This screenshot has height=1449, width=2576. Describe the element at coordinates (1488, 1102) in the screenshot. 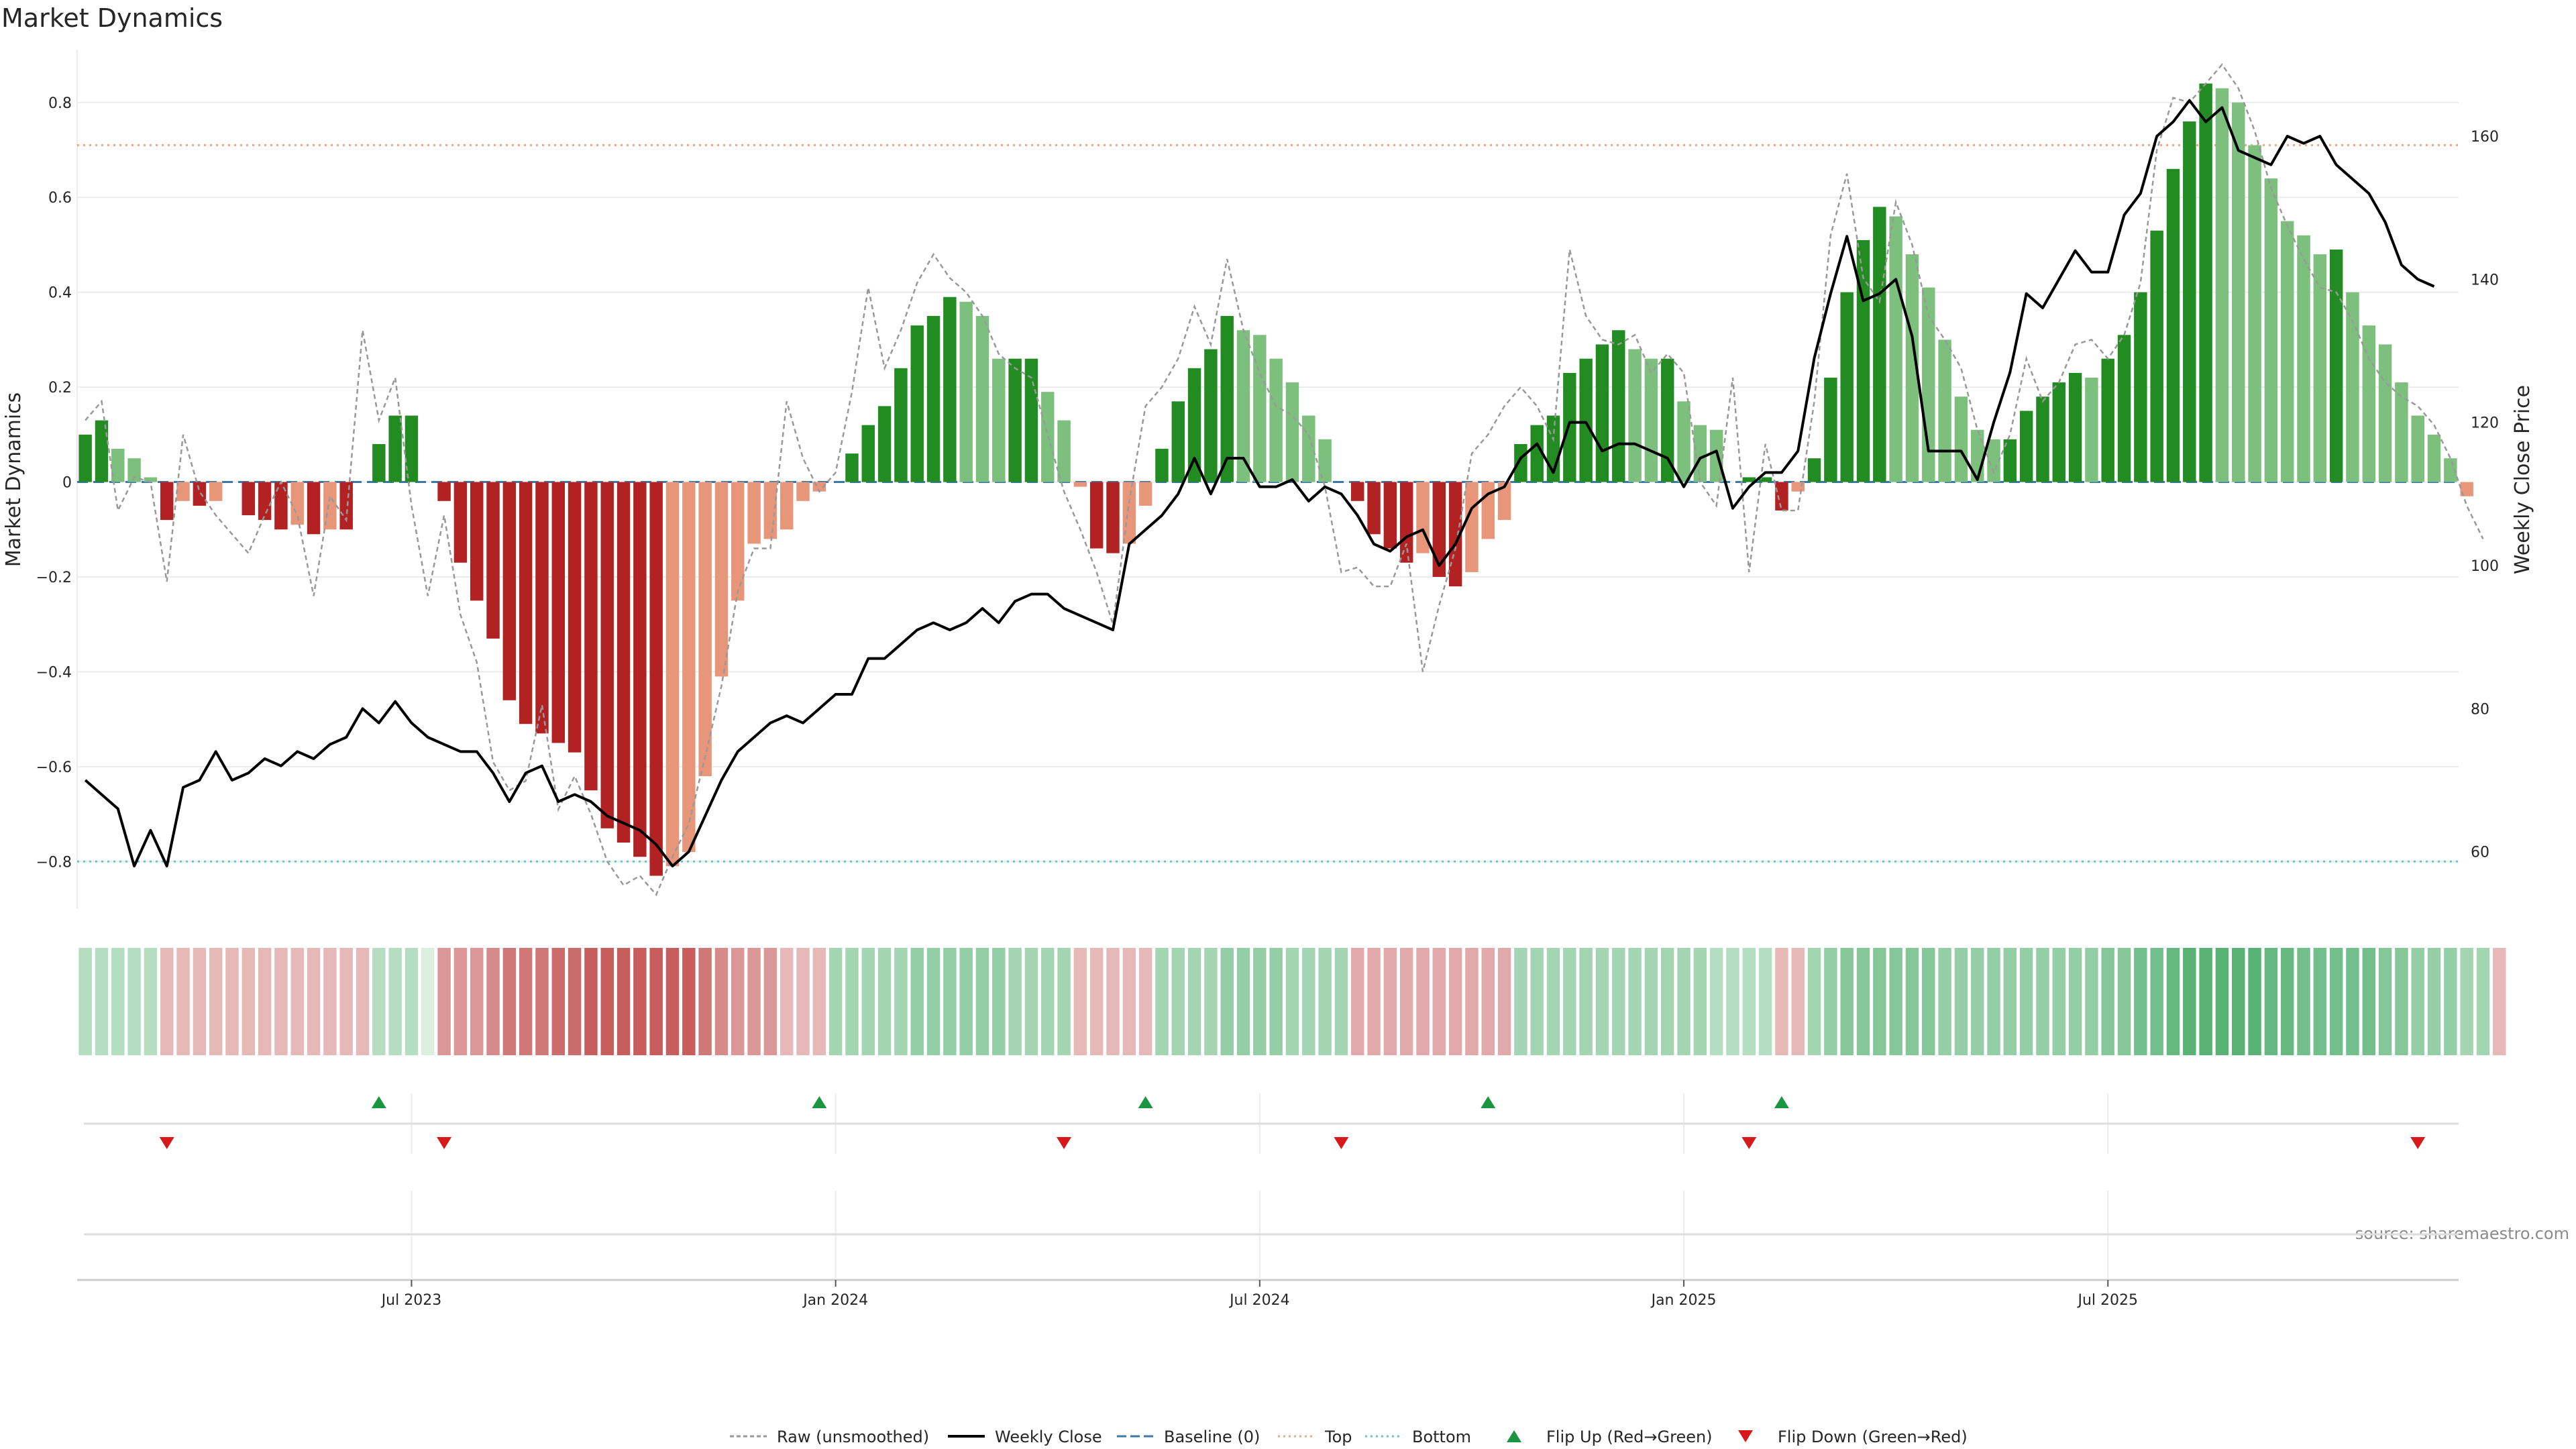

I see `flip-up-marker` at that location.